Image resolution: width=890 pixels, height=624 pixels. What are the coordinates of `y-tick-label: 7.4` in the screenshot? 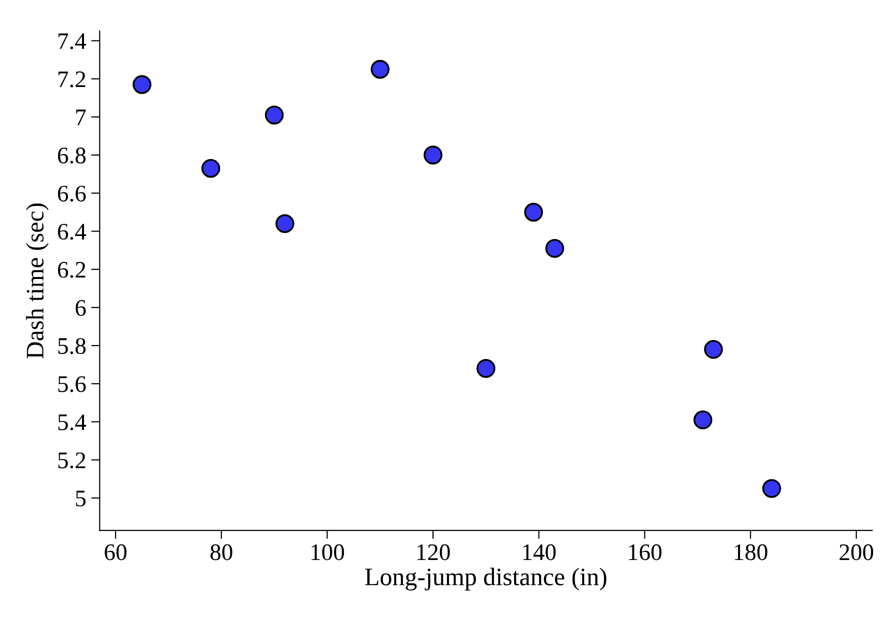 It's located at (72, 41).